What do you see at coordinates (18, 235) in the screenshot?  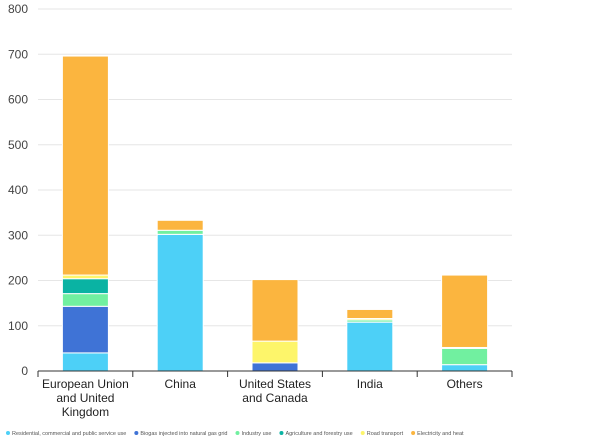 I see `y-tick-label: 300` at bounding box center [18, 235].